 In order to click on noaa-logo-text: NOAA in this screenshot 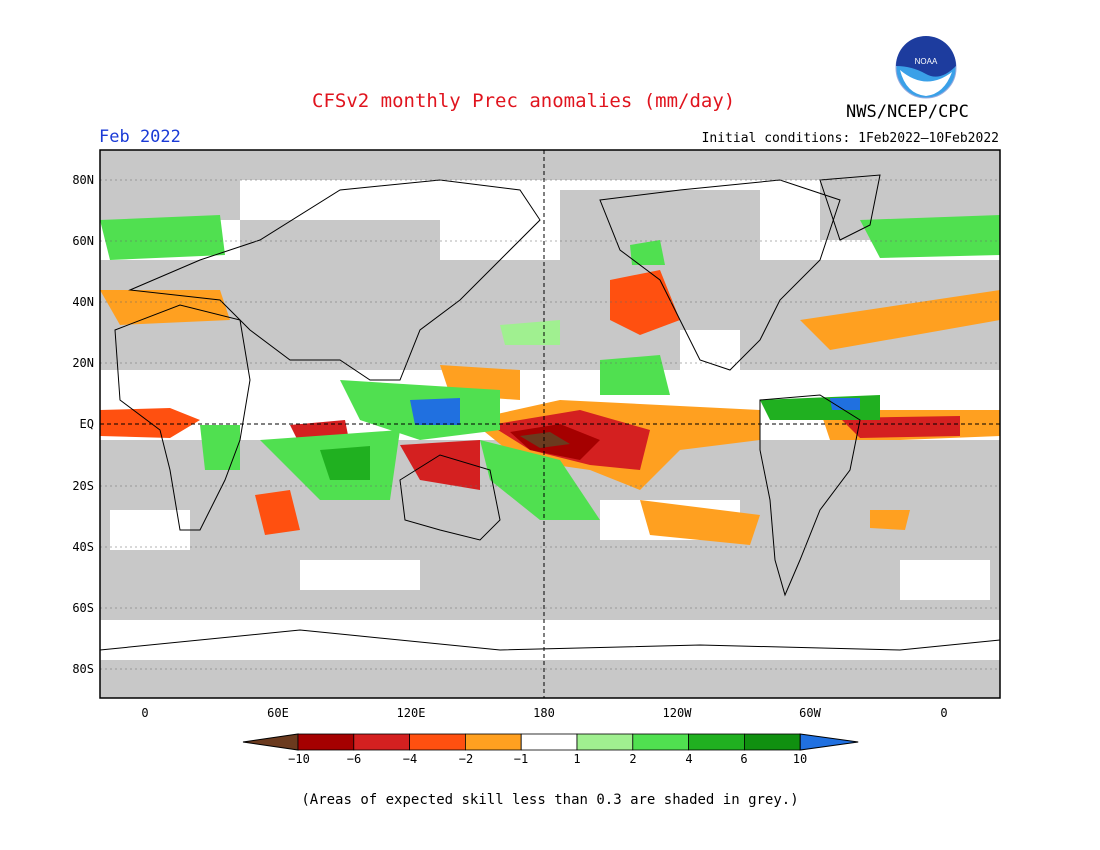, I will do `click(926, 61)`.